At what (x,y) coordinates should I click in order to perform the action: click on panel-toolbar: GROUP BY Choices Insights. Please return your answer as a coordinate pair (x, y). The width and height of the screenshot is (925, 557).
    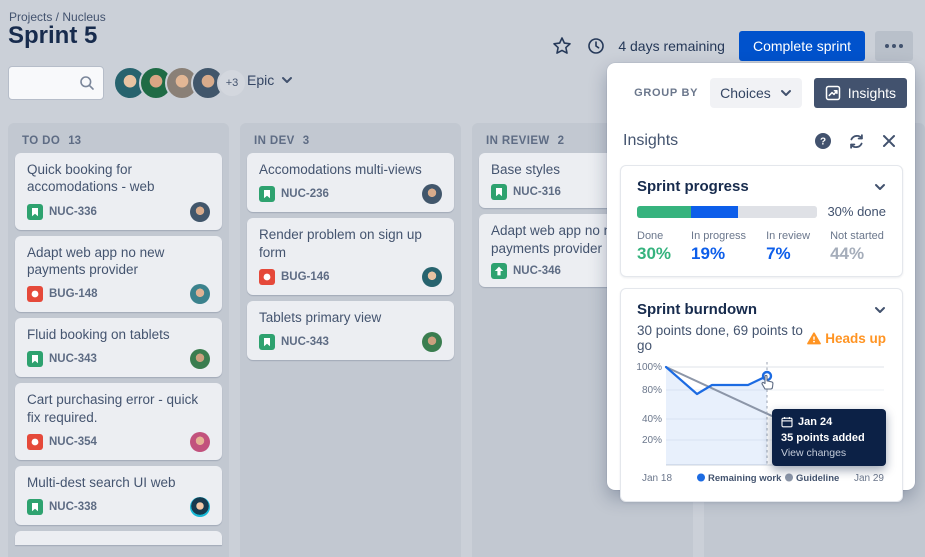
    Looking at the image, I should click on (761, 85).